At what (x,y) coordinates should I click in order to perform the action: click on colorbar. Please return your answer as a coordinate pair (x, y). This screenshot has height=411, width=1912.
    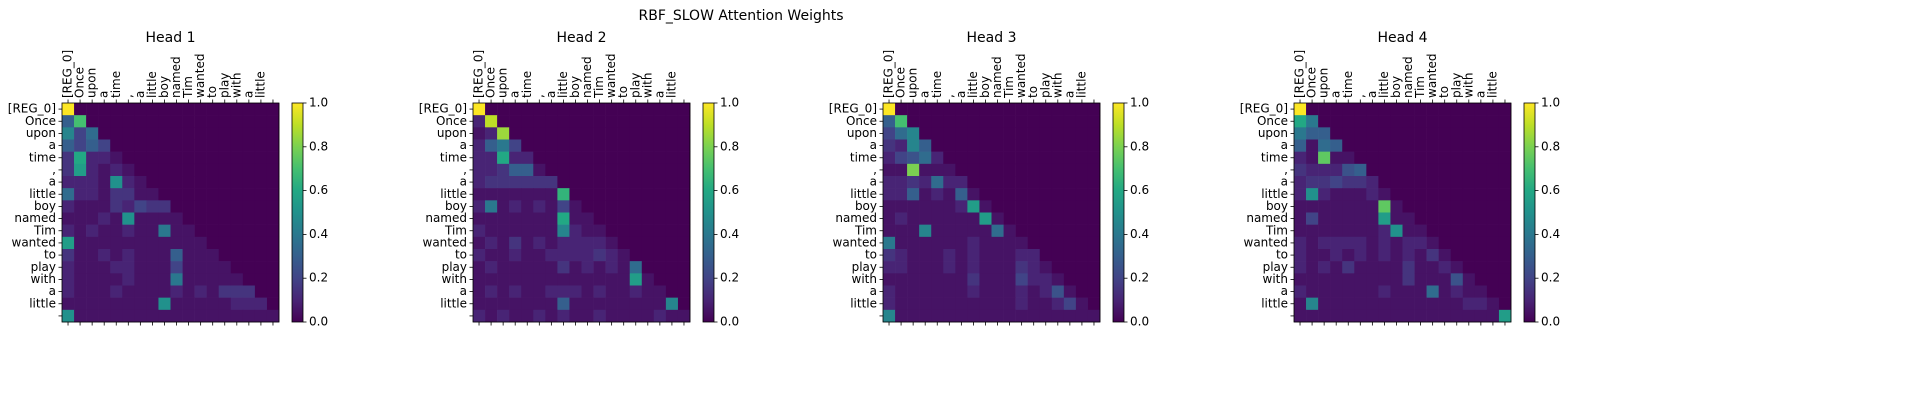
    Looking at the image, I should click on (1118, 212).